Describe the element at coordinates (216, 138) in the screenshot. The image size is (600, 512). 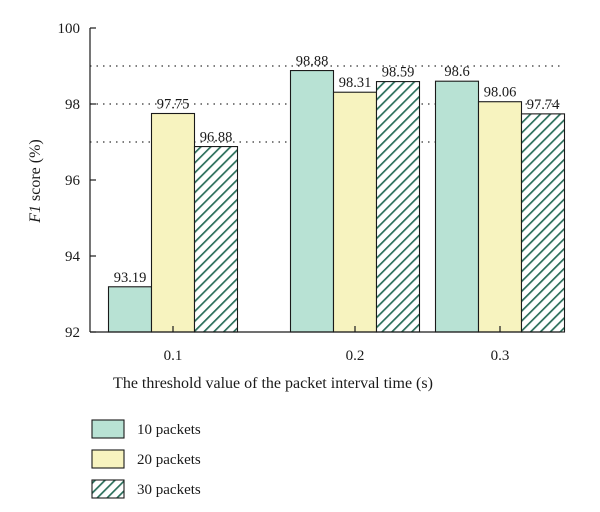
I see `data-label: 96.88` at that location.